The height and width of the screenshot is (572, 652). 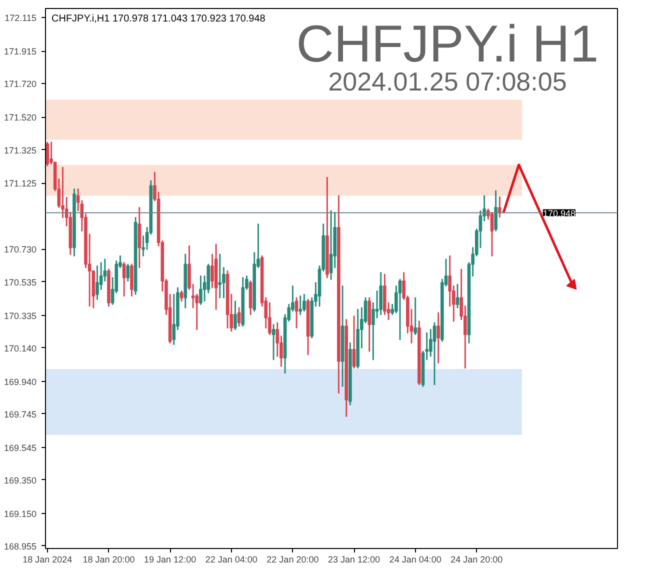 What do you see at coordinates (354, 559) in the screenshot?
I see `x-tick-label: 23 Jan 12:00` at bounding box center [354, 559].